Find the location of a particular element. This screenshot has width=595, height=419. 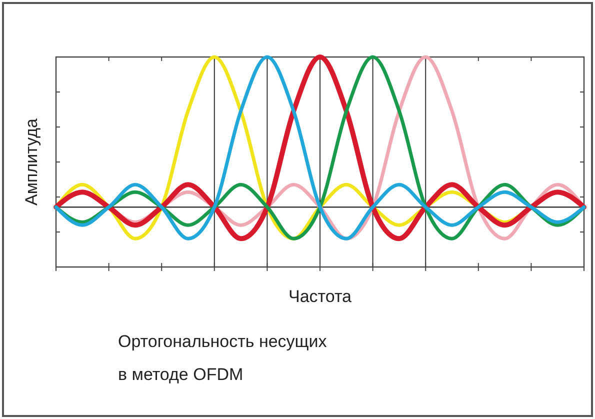

y-axis-title: Амплитуда is located at coordinates (31, 162).